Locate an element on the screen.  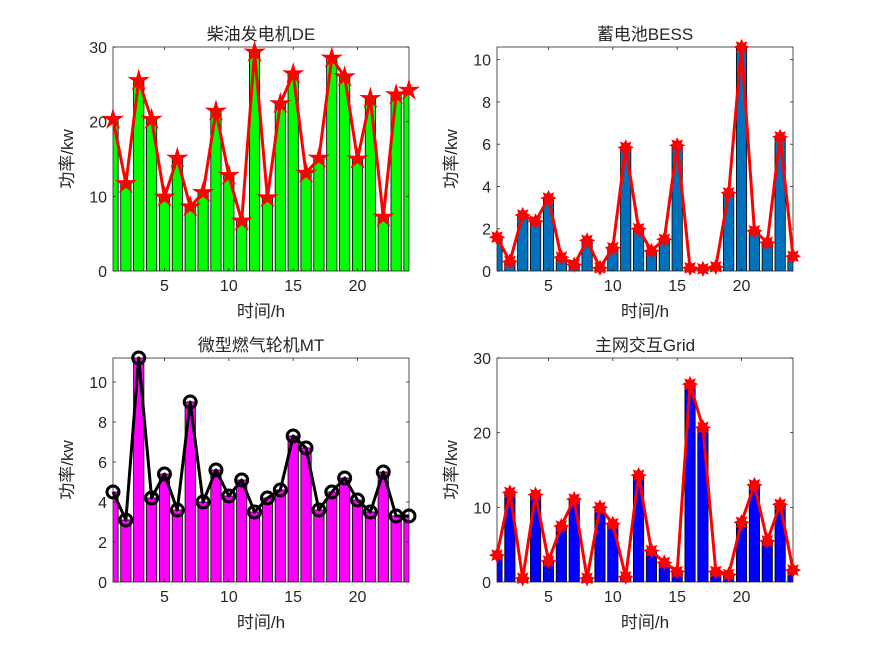
chart-title: 微型燃气轮机MT is located at coordinates (261, 345).